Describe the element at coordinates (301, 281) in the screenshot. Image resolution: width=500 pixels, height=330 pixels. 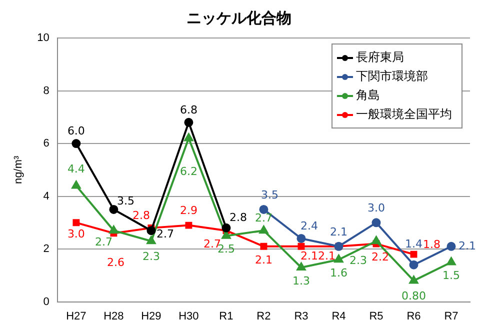
I see `data-label: 1.3` at that location.